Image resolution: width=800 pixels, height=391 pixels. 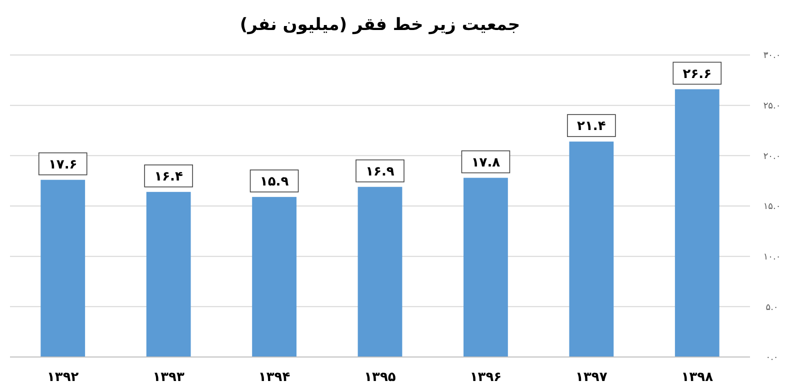 I want to click on x-tick-label: ۱۳۹۲, so click(x=62, y=377).